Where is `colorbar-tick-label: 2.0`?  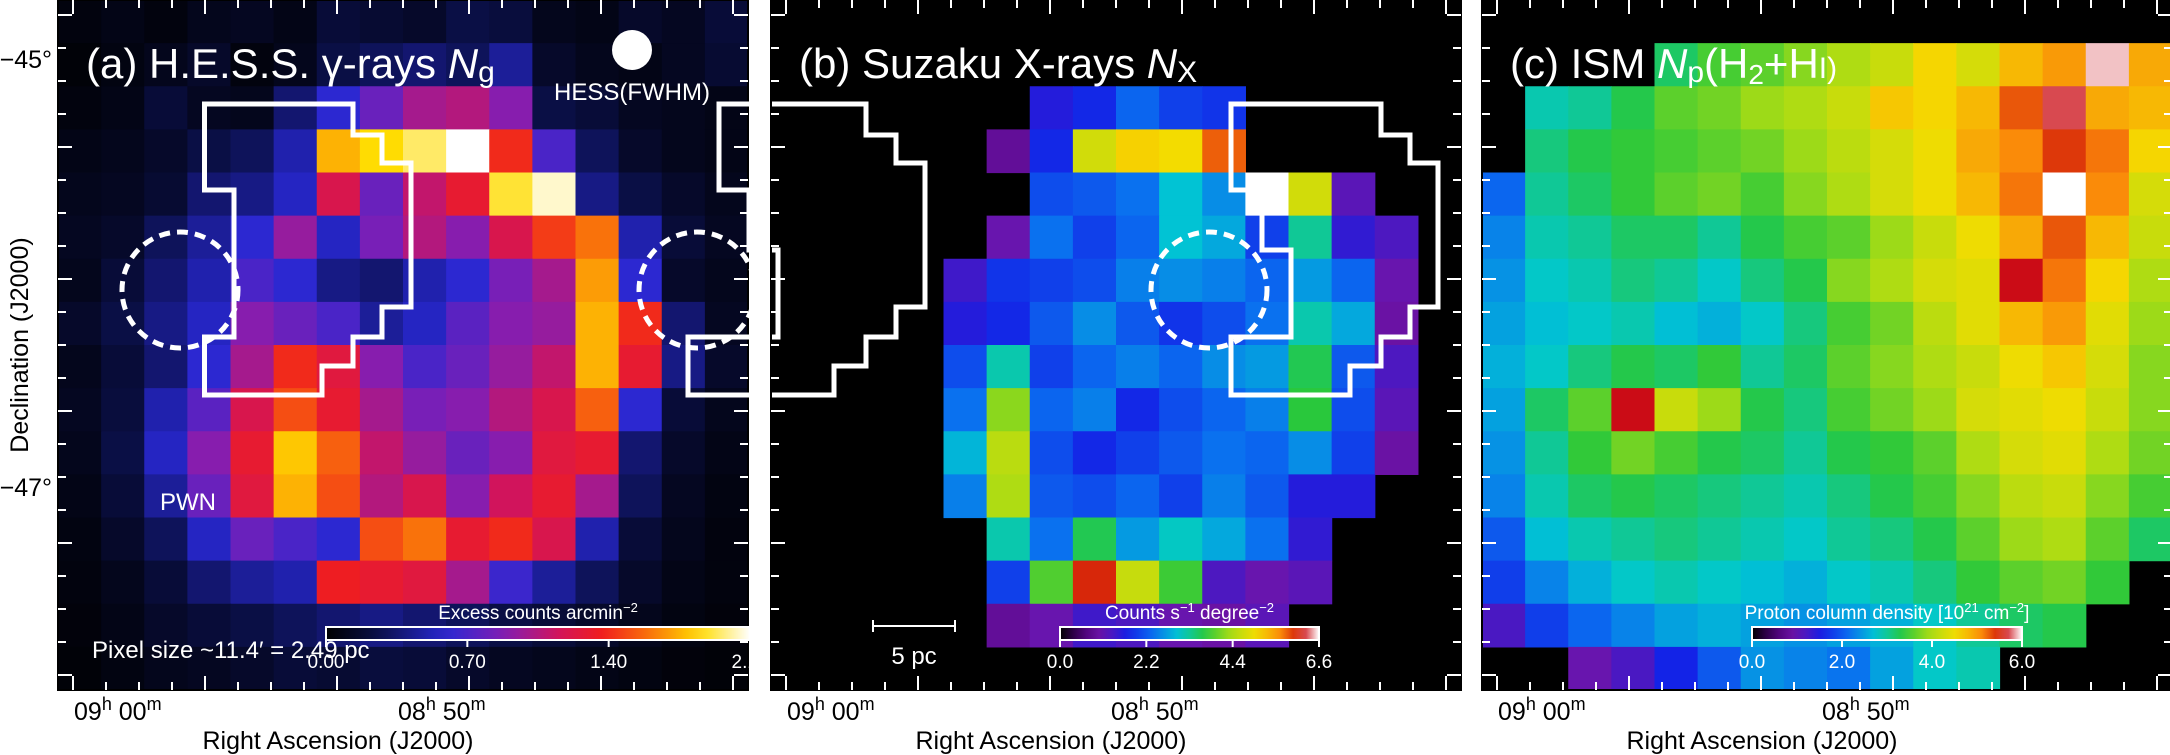 colorbar-tick-label: 2.0 is located at coordinates (1842, 662).